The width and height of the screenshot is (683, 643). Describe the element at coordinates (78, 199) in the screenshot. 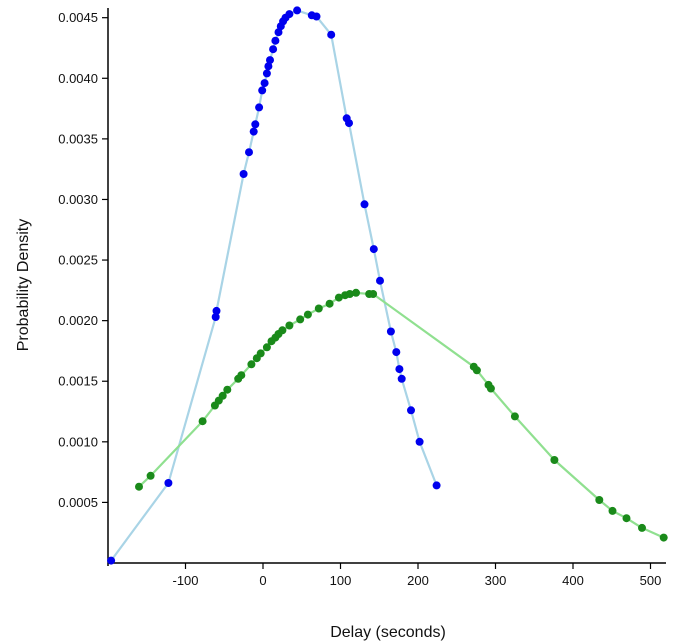

I see `y-tick-label: 0.0030` at that location.